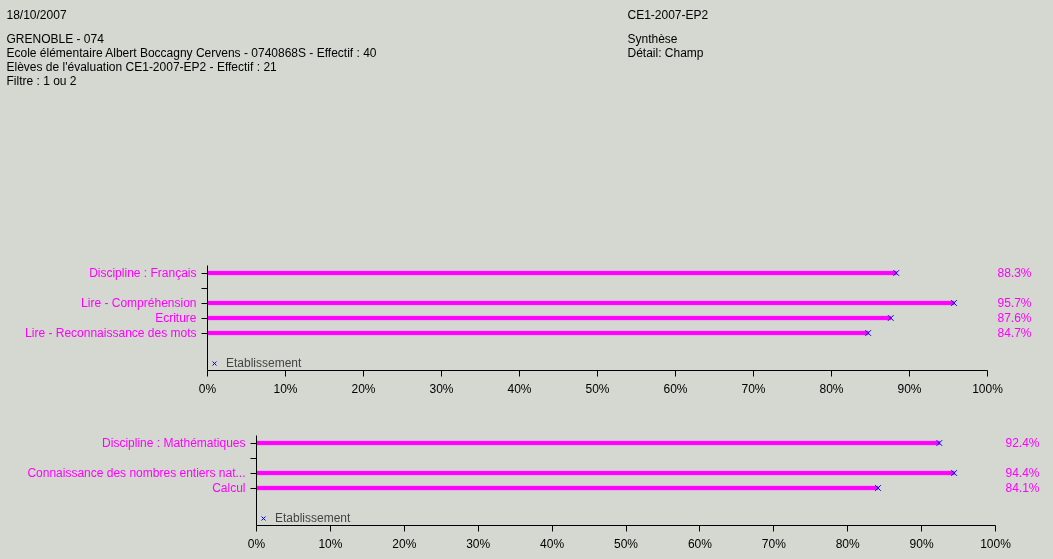 The image size is (1053, 559). Describe the element at coordinates (229, 488) in the screenshot. I see `y-tick-label: Calcul` at that location.